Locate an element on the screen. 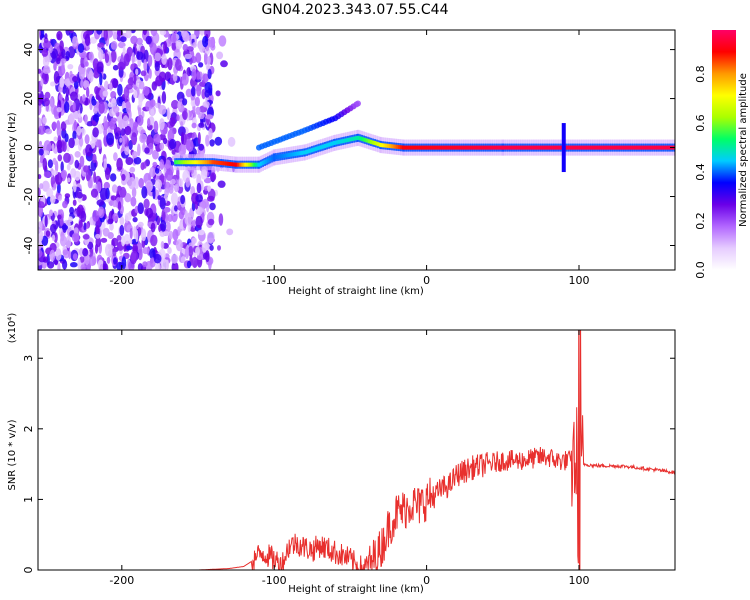  x-tick-label: -200 is located at coordinates (121, 580).